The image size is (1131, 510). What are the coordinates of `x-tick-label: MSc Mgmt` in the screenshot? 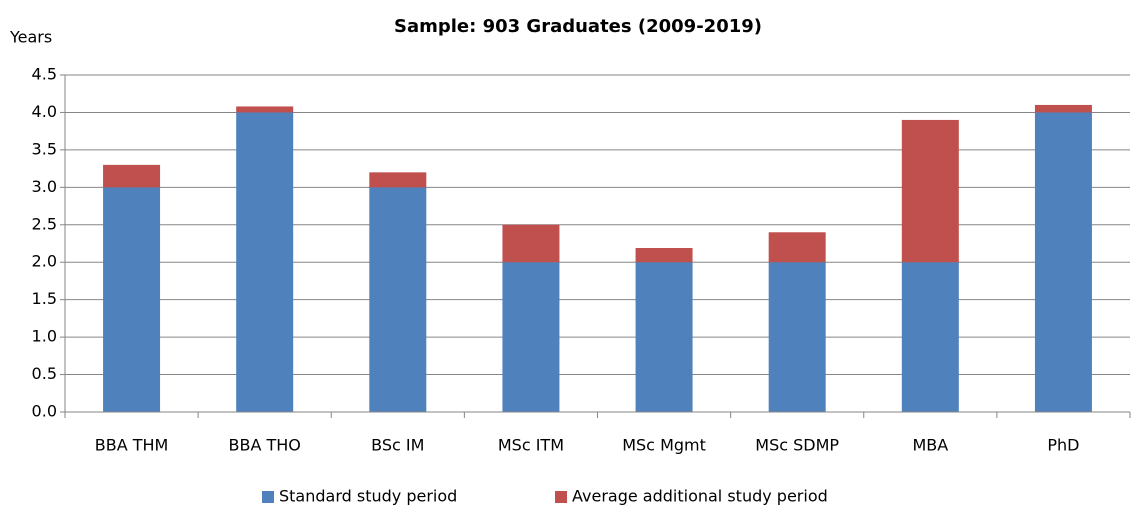 It's located at (664, 445).